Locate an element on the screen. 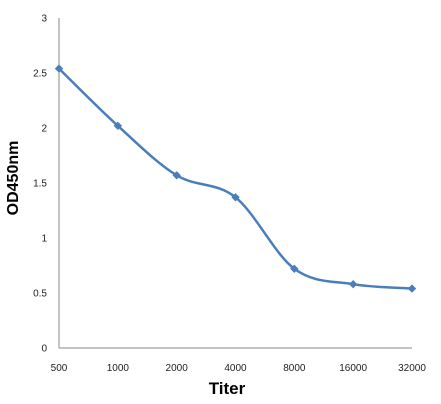  y-tick-labels: 0 0.5 1 1.5 2 2.5 3 is located at coordinates (40, 184).